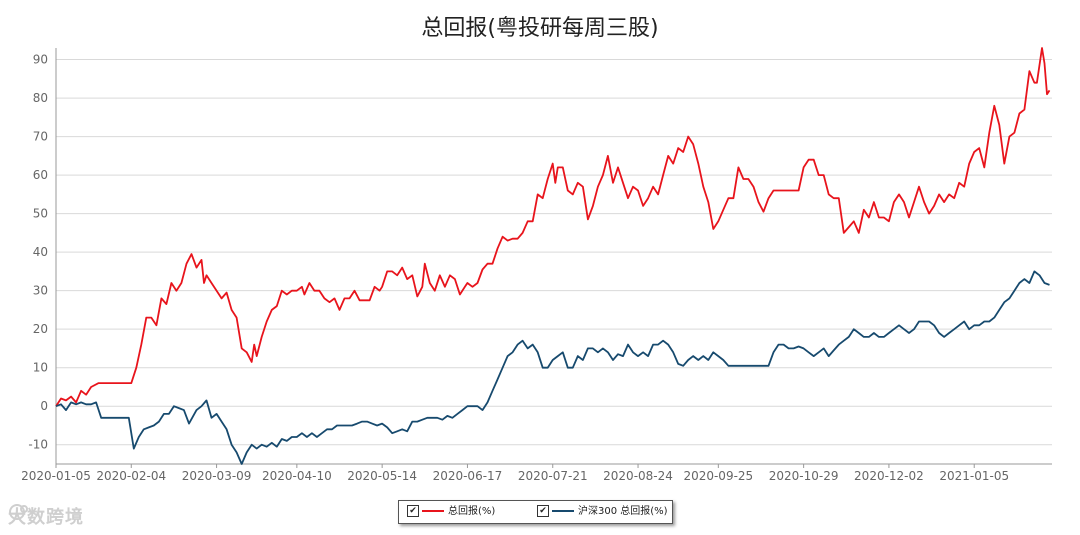 Image resolution: width=1080 pixels, height=535 pixels. I want to click on legend: ✔ 总回报(%) ✔ 沪深300 总回报(%), so click(535, 512).